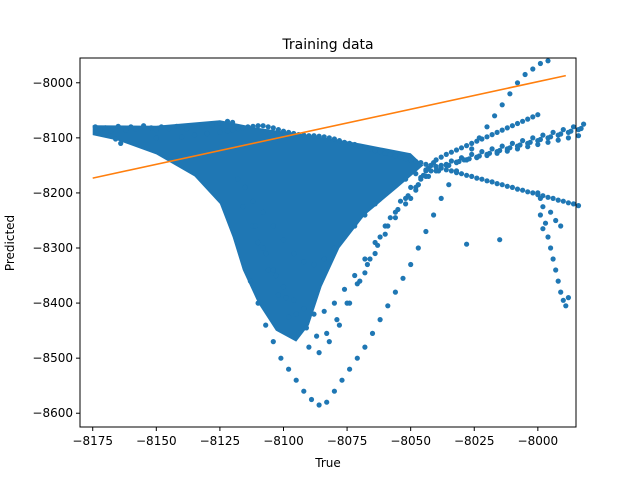  What do you see at coordinates (52, 138) in the screenshot?
I see `y-tick-label: −8100` at bounding box center [52, 138].